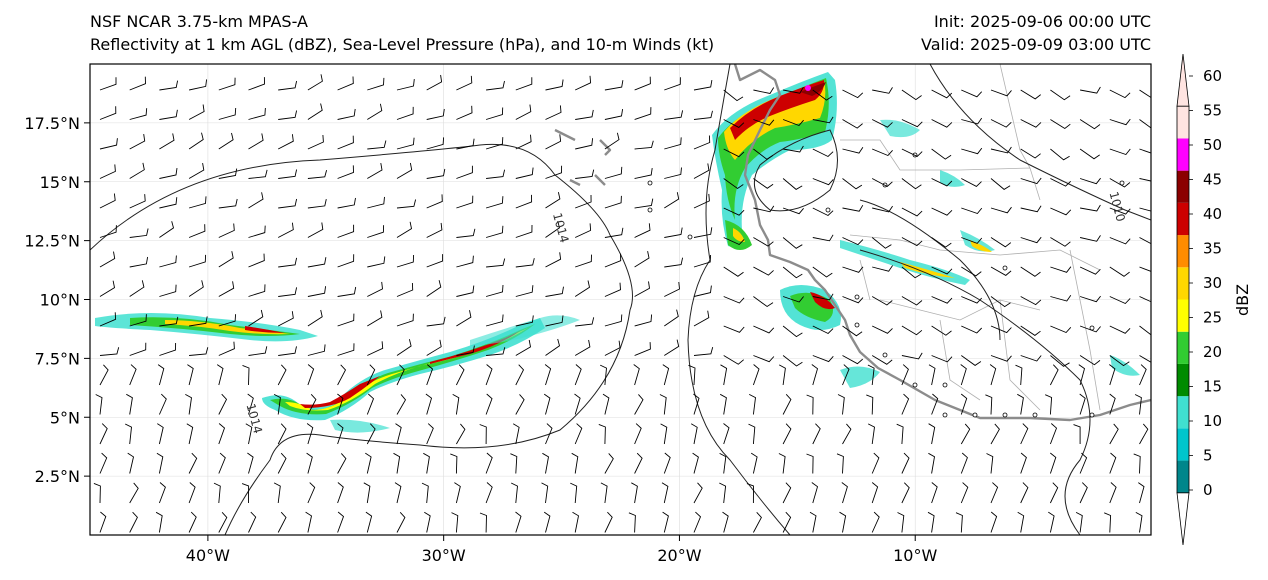 Image resolution: width=1268 pixels, height=580 pixels. I want to click on colorbar-tick-label: 40, so click(1212, 214).